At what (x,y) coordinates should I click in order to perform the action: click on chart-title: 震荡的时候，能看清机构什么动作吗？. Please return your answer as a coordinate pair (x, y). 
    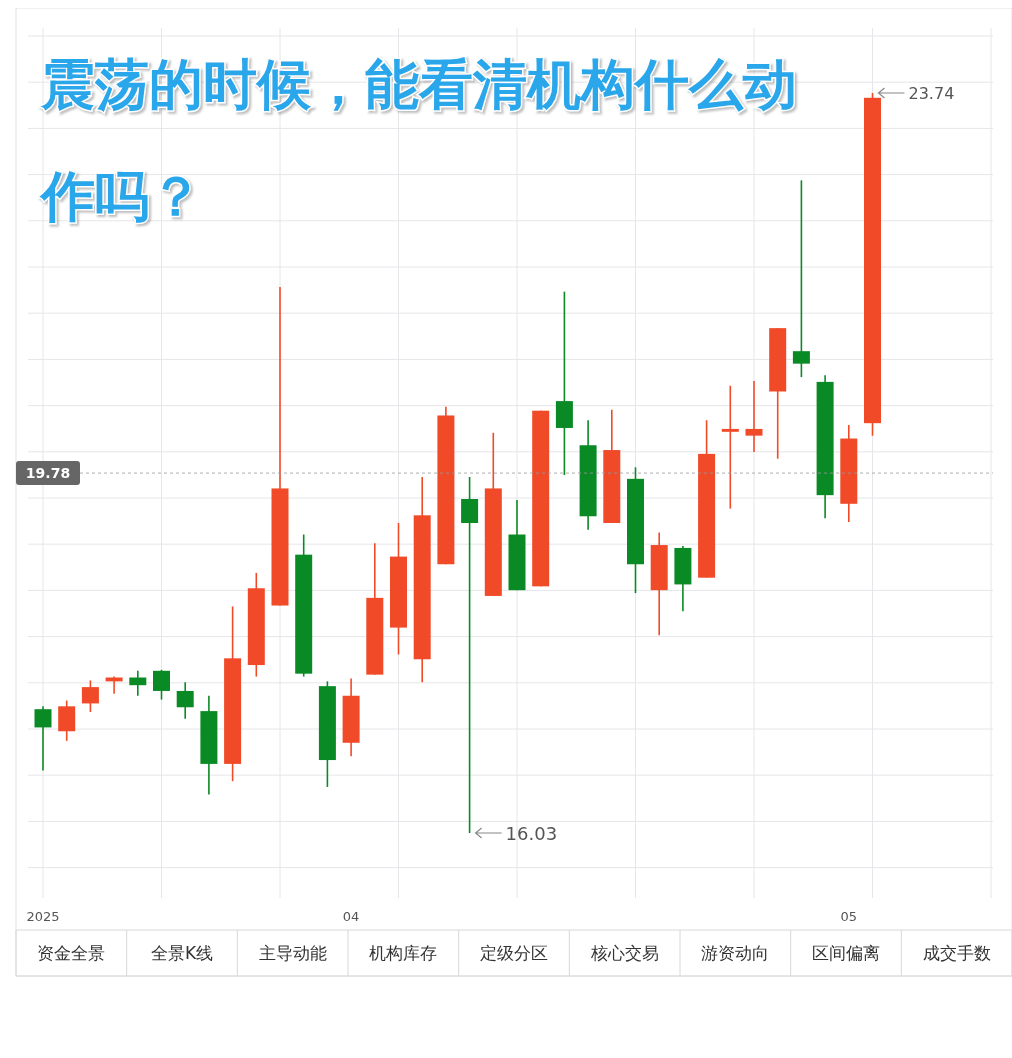
    Looking at the image, I should click on (418, 140).